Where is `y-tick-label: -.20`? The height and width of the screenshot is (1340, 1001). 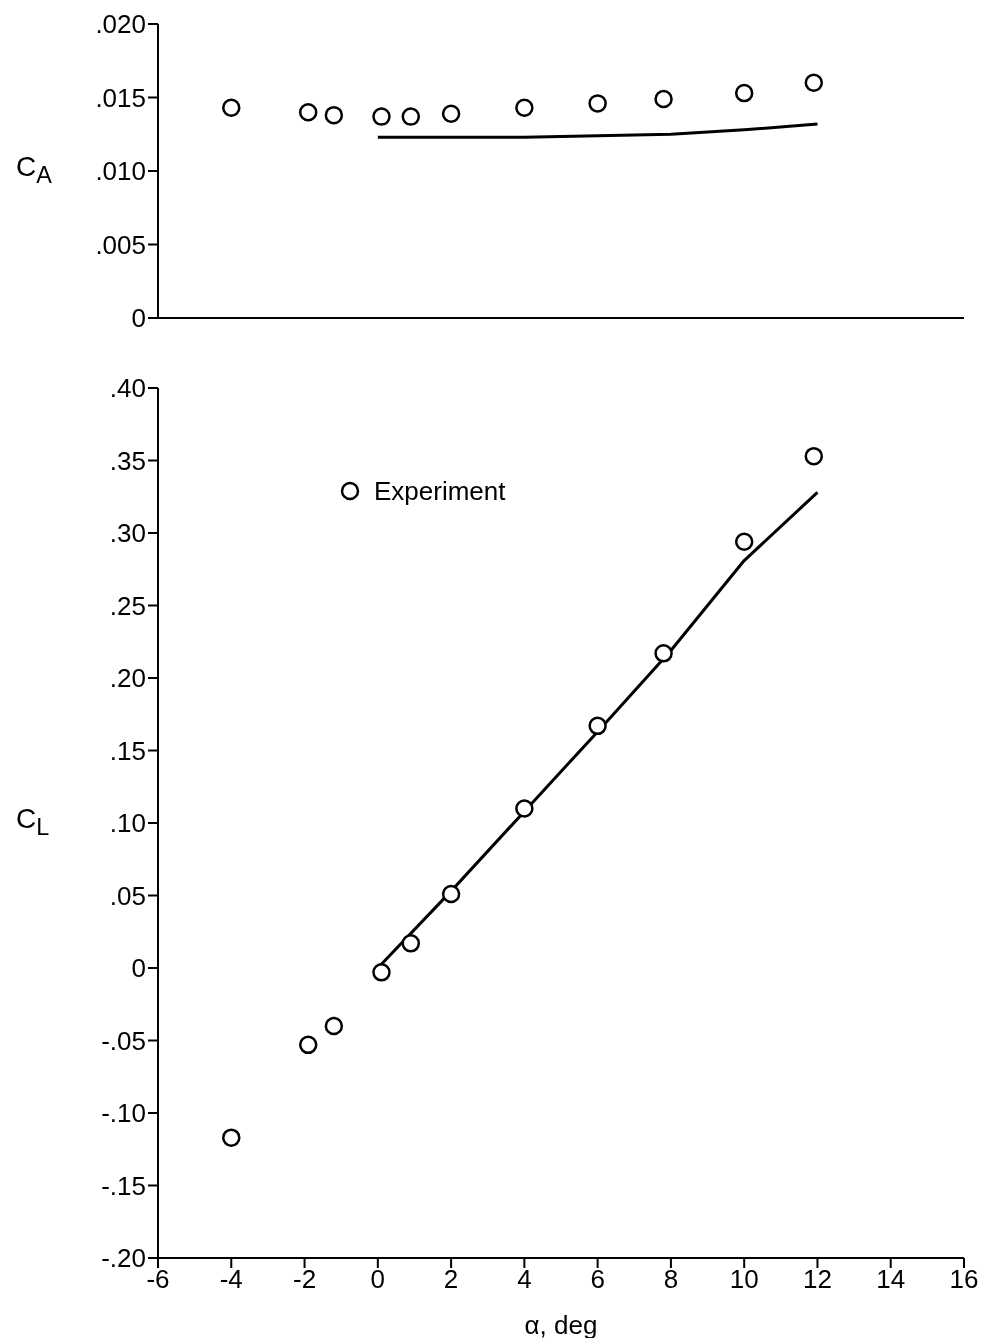
y-tick-label: -.20 is located at coordinates (123, 1258).